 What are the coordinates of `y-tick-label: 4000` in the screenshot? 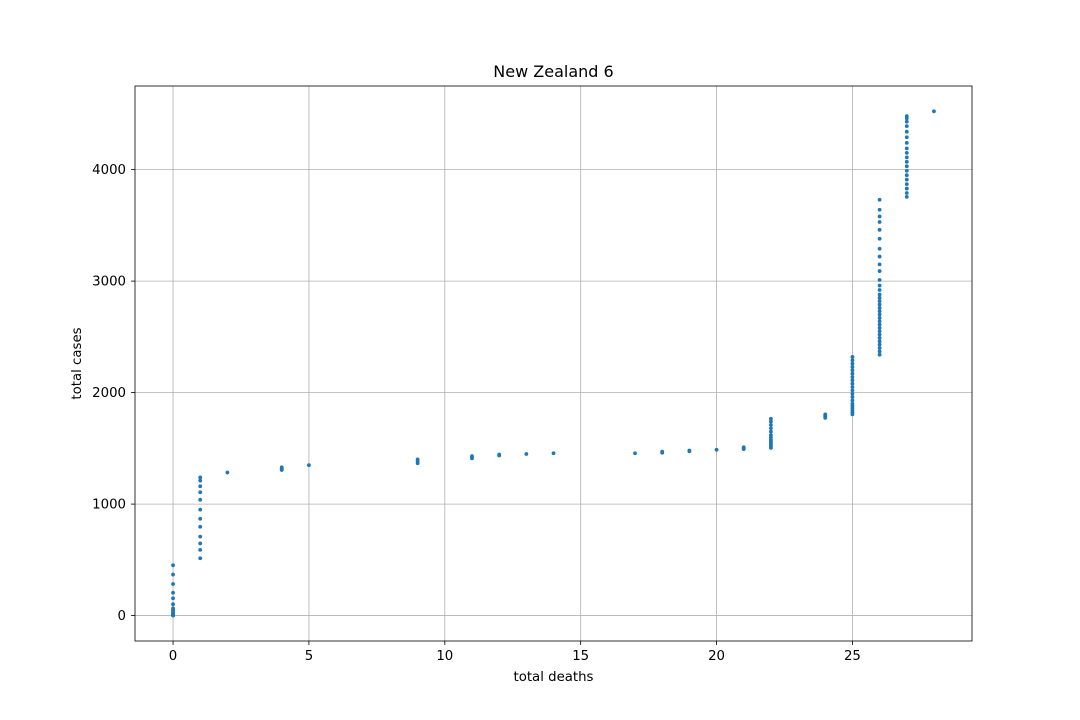 It's located at (109, 170).